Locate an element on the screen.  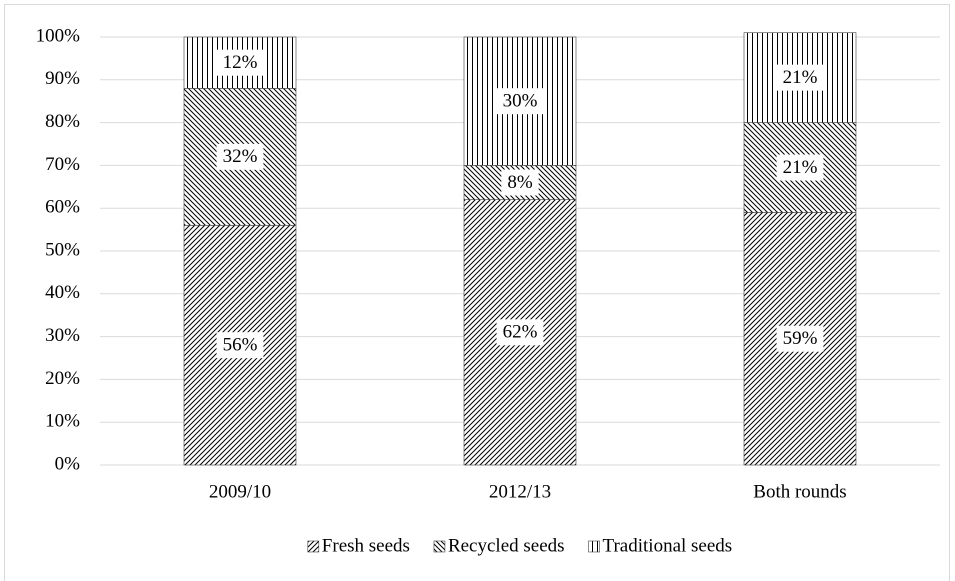
data-label: 62% is located at coordinates (520, 332).